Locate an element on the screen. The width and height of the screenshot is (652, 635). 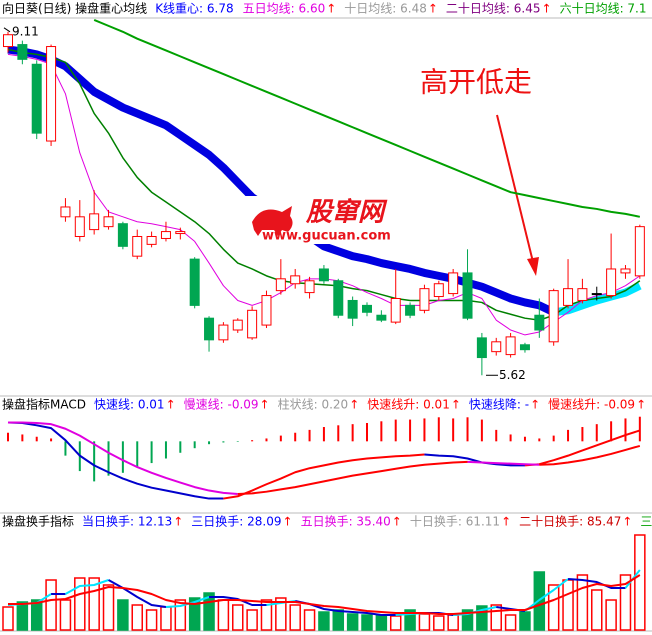
legend-entry: 慢速线升: -0.09 is located at coordinates (591, 405).